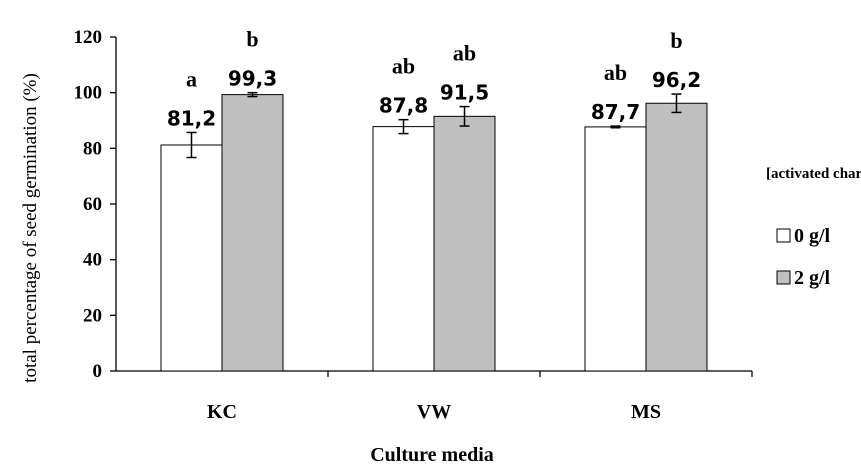  What do you see at coordinates (98, 371) in the screenshot?
I see `y-tick-label: 0` at bounding box center [98, 371].